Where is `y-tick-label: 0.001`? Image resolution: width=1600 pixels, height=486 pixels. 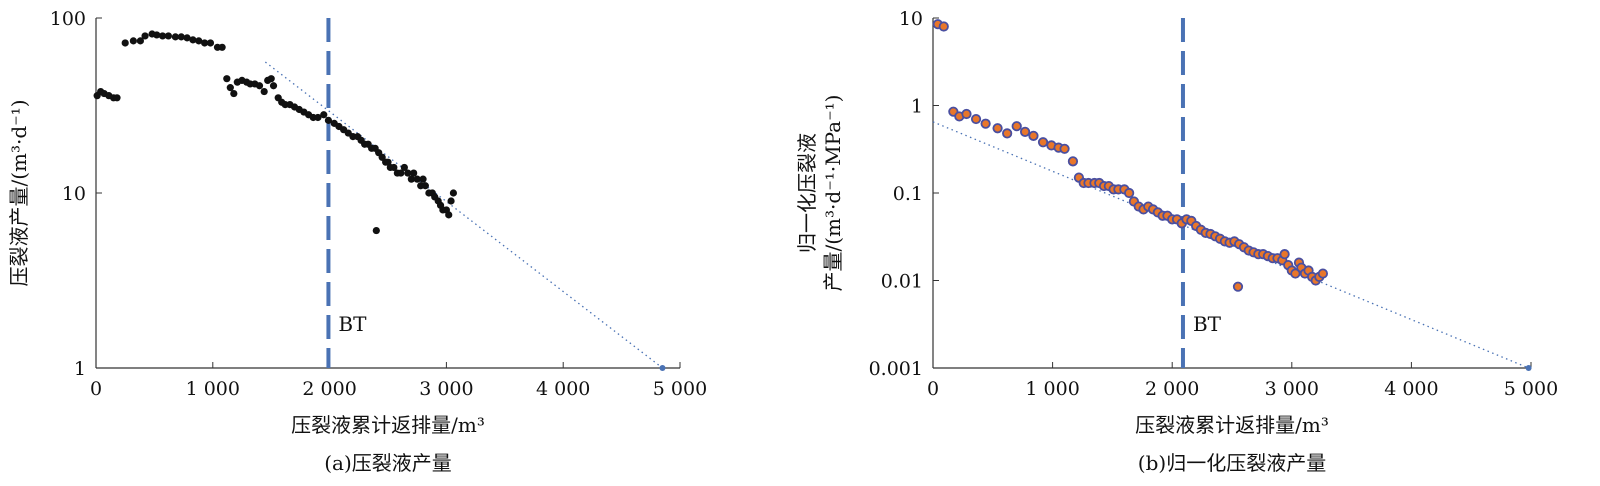 y-tick-label: 0.001 is located at coordinates (896, 369).